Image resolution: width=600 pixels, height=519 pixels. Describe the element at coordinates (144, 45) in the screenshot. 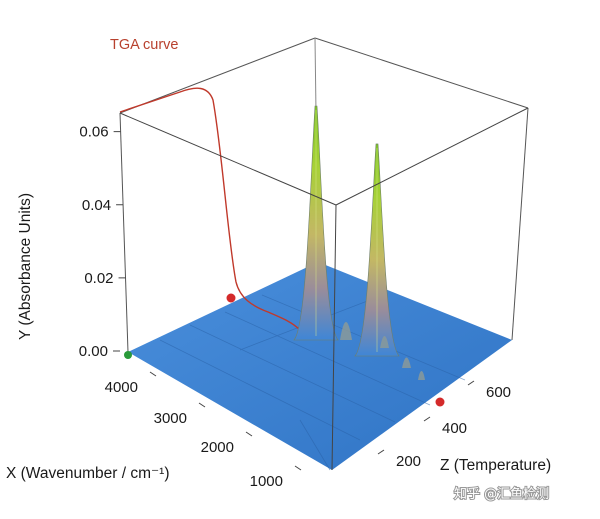

I see `tga-curve-label: TGA curve` at that location.